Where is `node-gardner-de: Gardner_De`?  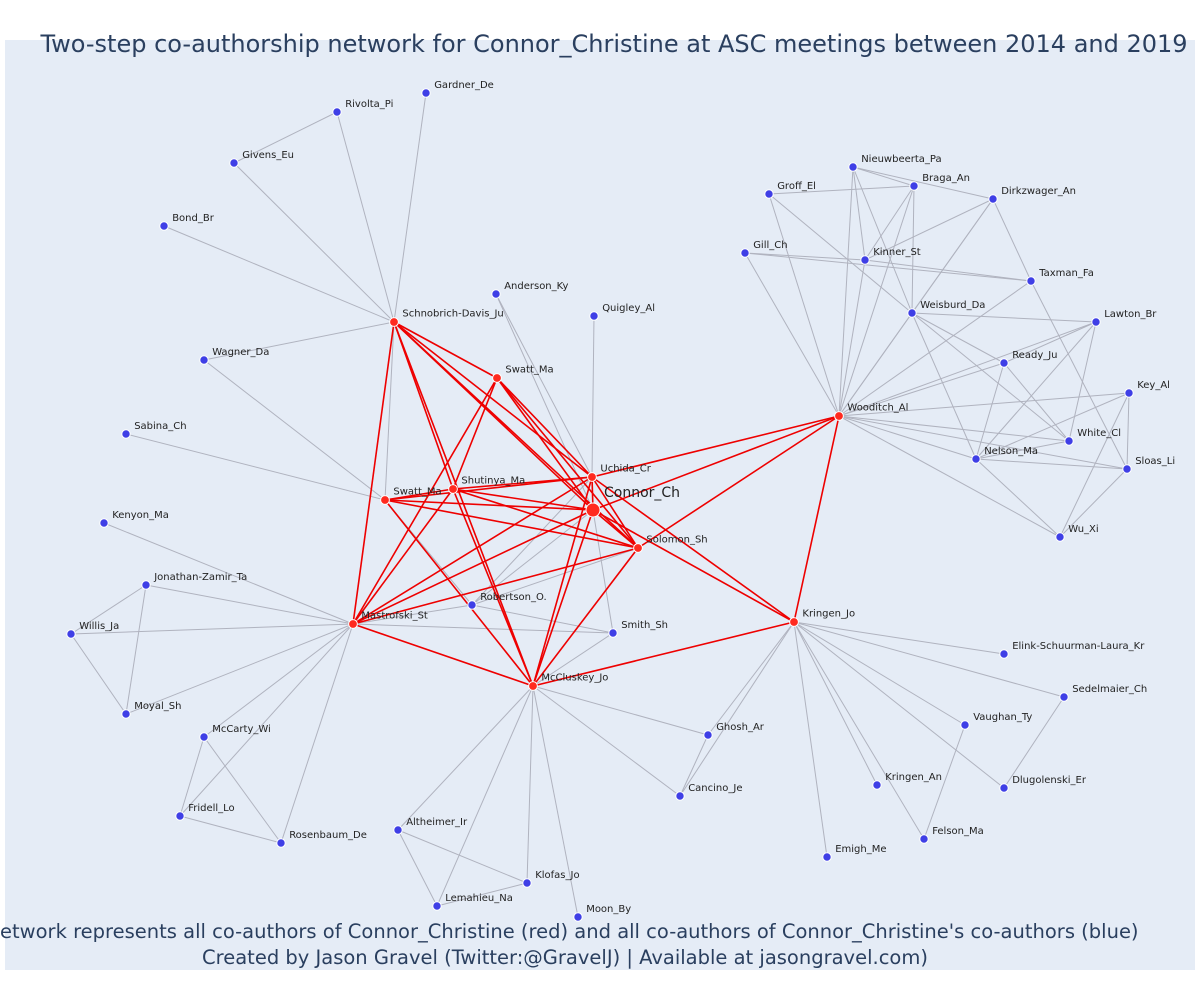
node-gardner-de: Gardner_De is located at coordinates (457, 89).